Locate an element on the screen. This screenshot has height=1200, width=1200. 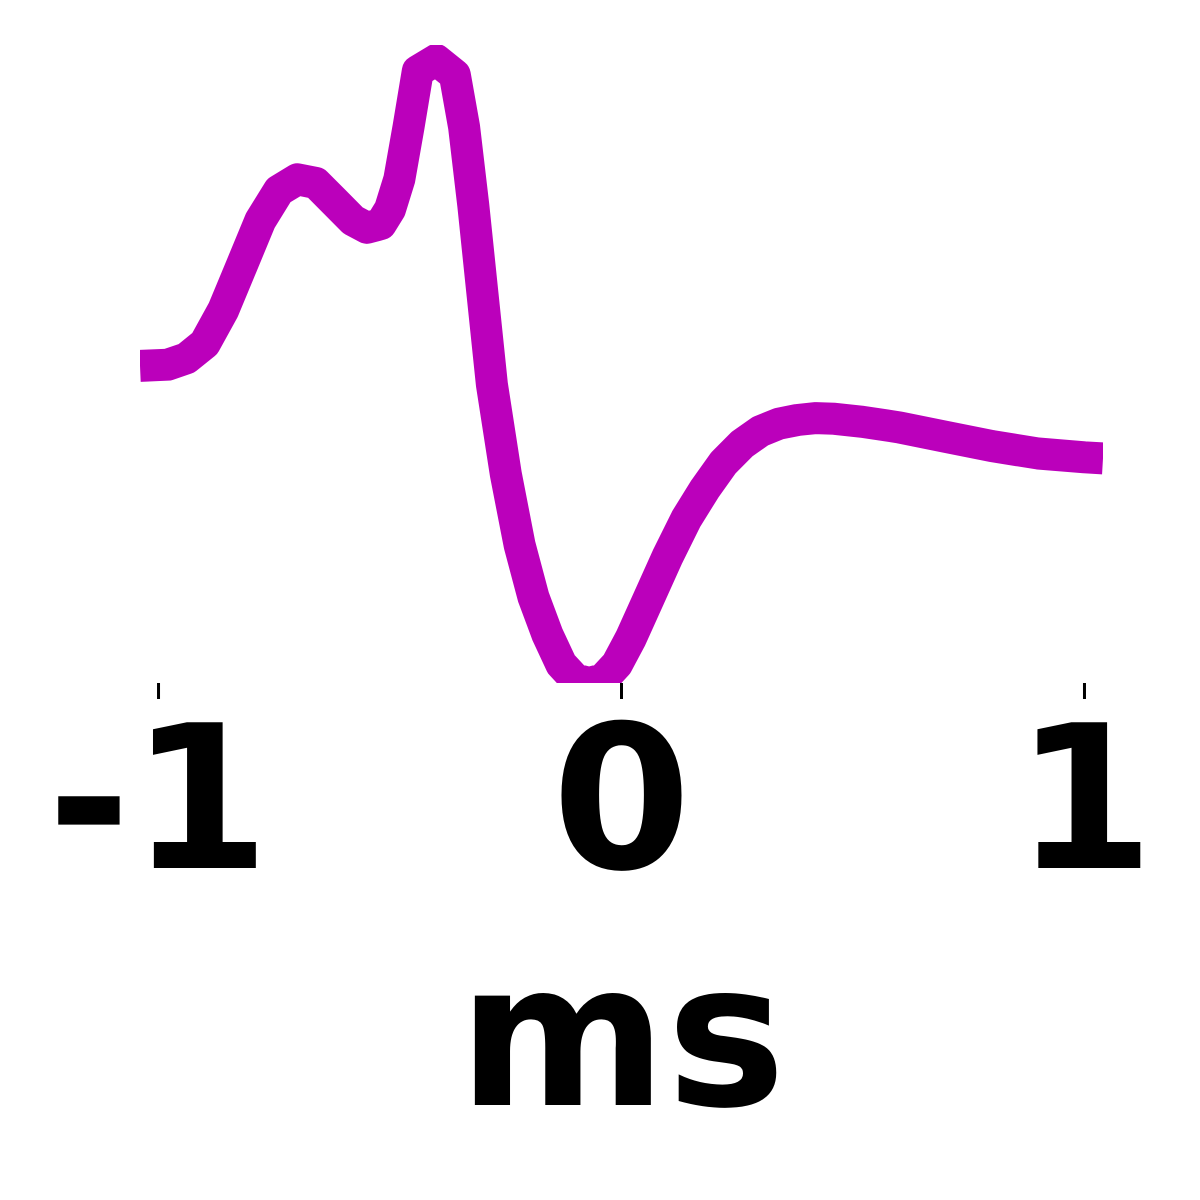
x-tick-label: 0 is located at coordinates (621, 799).